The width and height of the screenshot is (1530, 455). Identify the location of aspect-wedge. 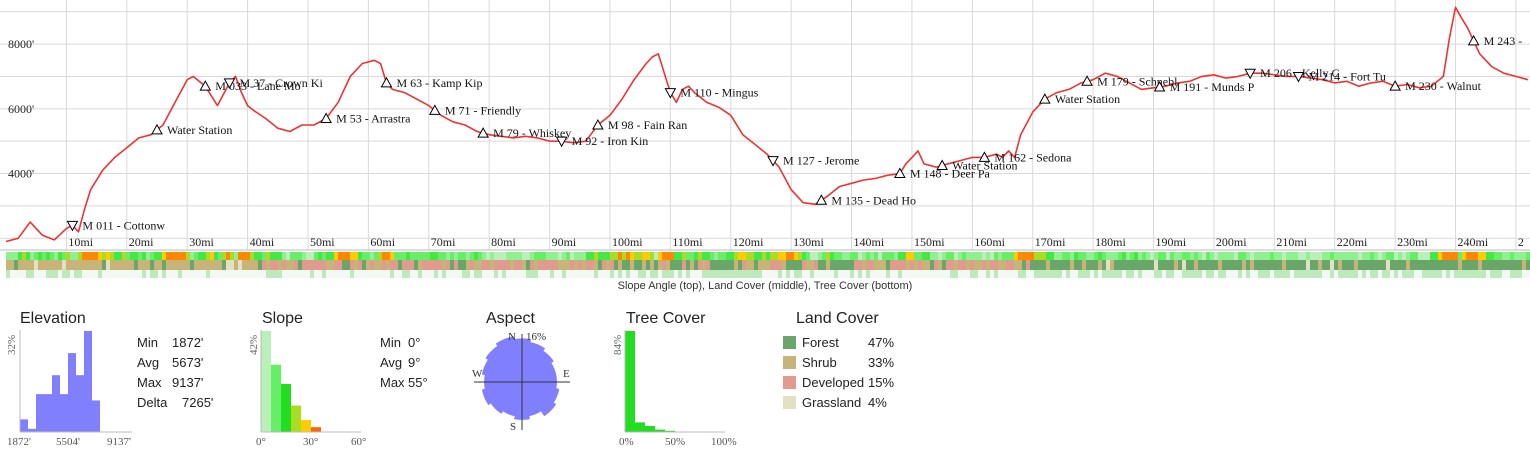
(533, 362).